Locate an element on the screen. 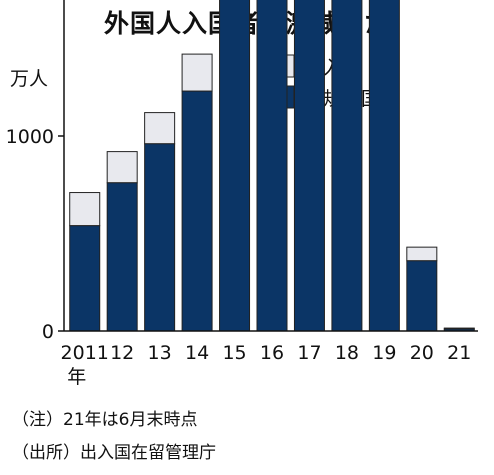  x-tick-label: 15 is located at coordinates (234, 353).